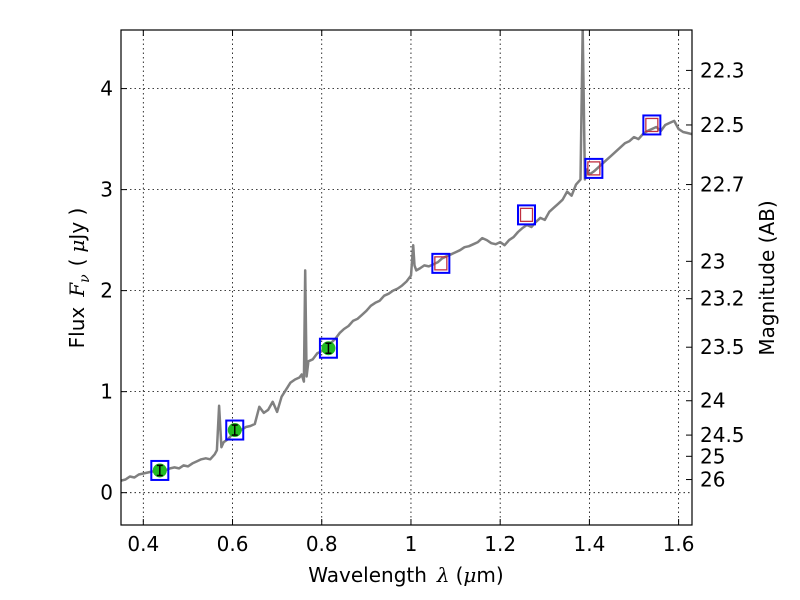 This screenshot has height=600, width=800. Describe the element at coordinates (589, 544) in the screenshot. I see `x-tick-label: 1.4` at that location.